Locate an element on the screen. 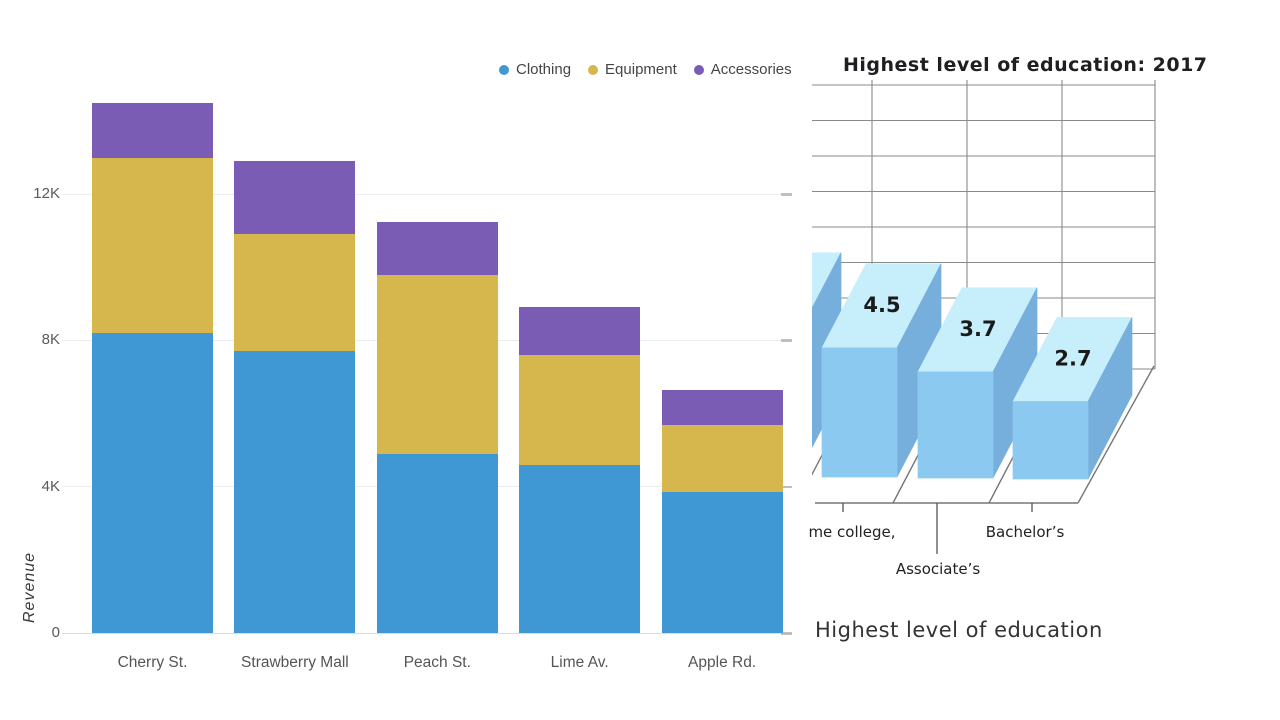 The height and width of the screenshot is (720, 1280). legend-item-label: Accessories is located at coordinates (751, 69).